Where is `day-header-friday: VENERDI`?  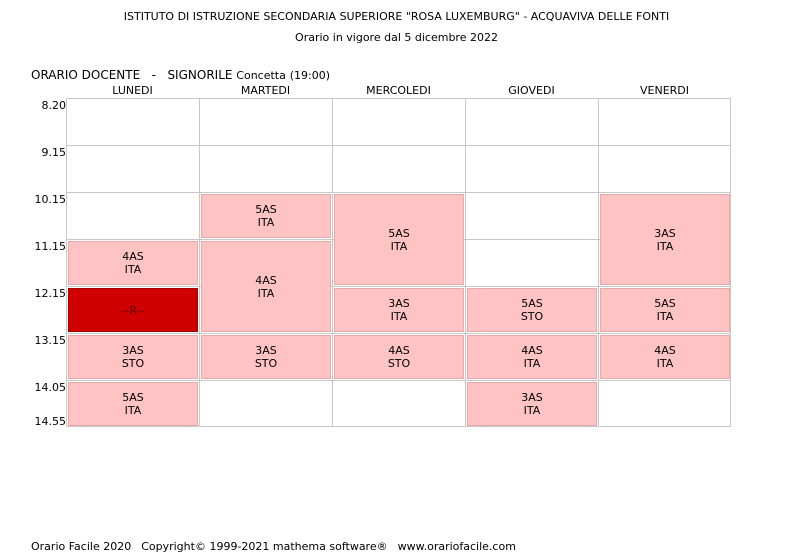 day-header-friday: VENERDI is located at coordinates (664, 90).